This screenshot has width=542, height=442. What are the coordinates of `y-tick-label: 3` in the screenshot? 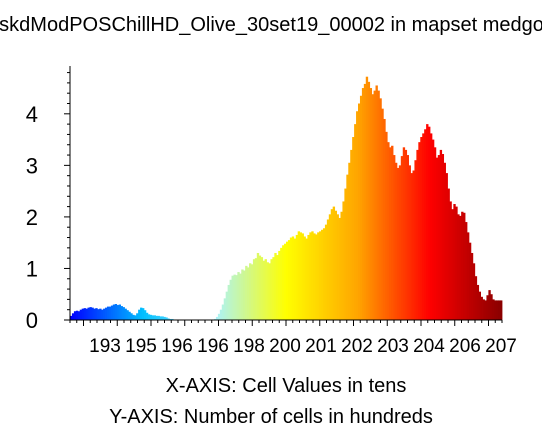 It's located at (32, 165).